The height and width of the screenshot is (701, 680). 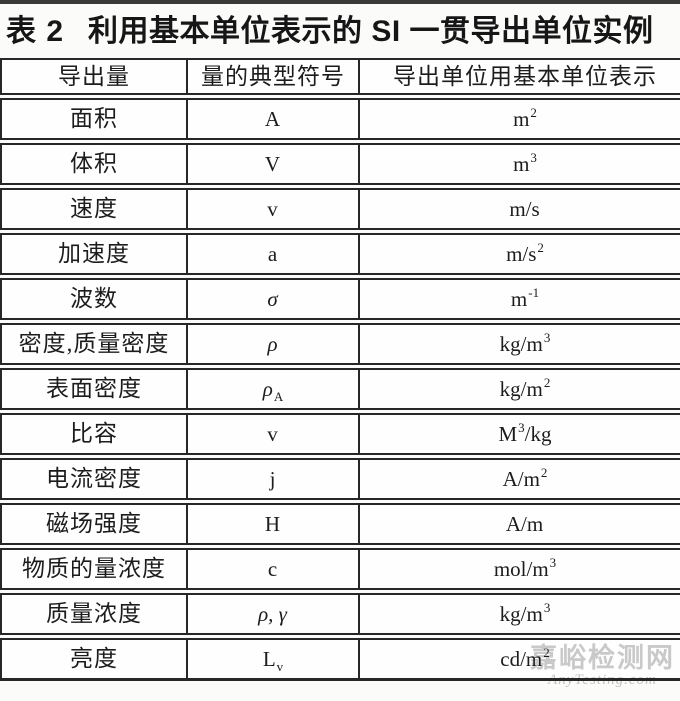 What do you see at coordinates (274, 479) in the screenshot?
I see `symbol-cell: j` at bounding box center [274, 479].